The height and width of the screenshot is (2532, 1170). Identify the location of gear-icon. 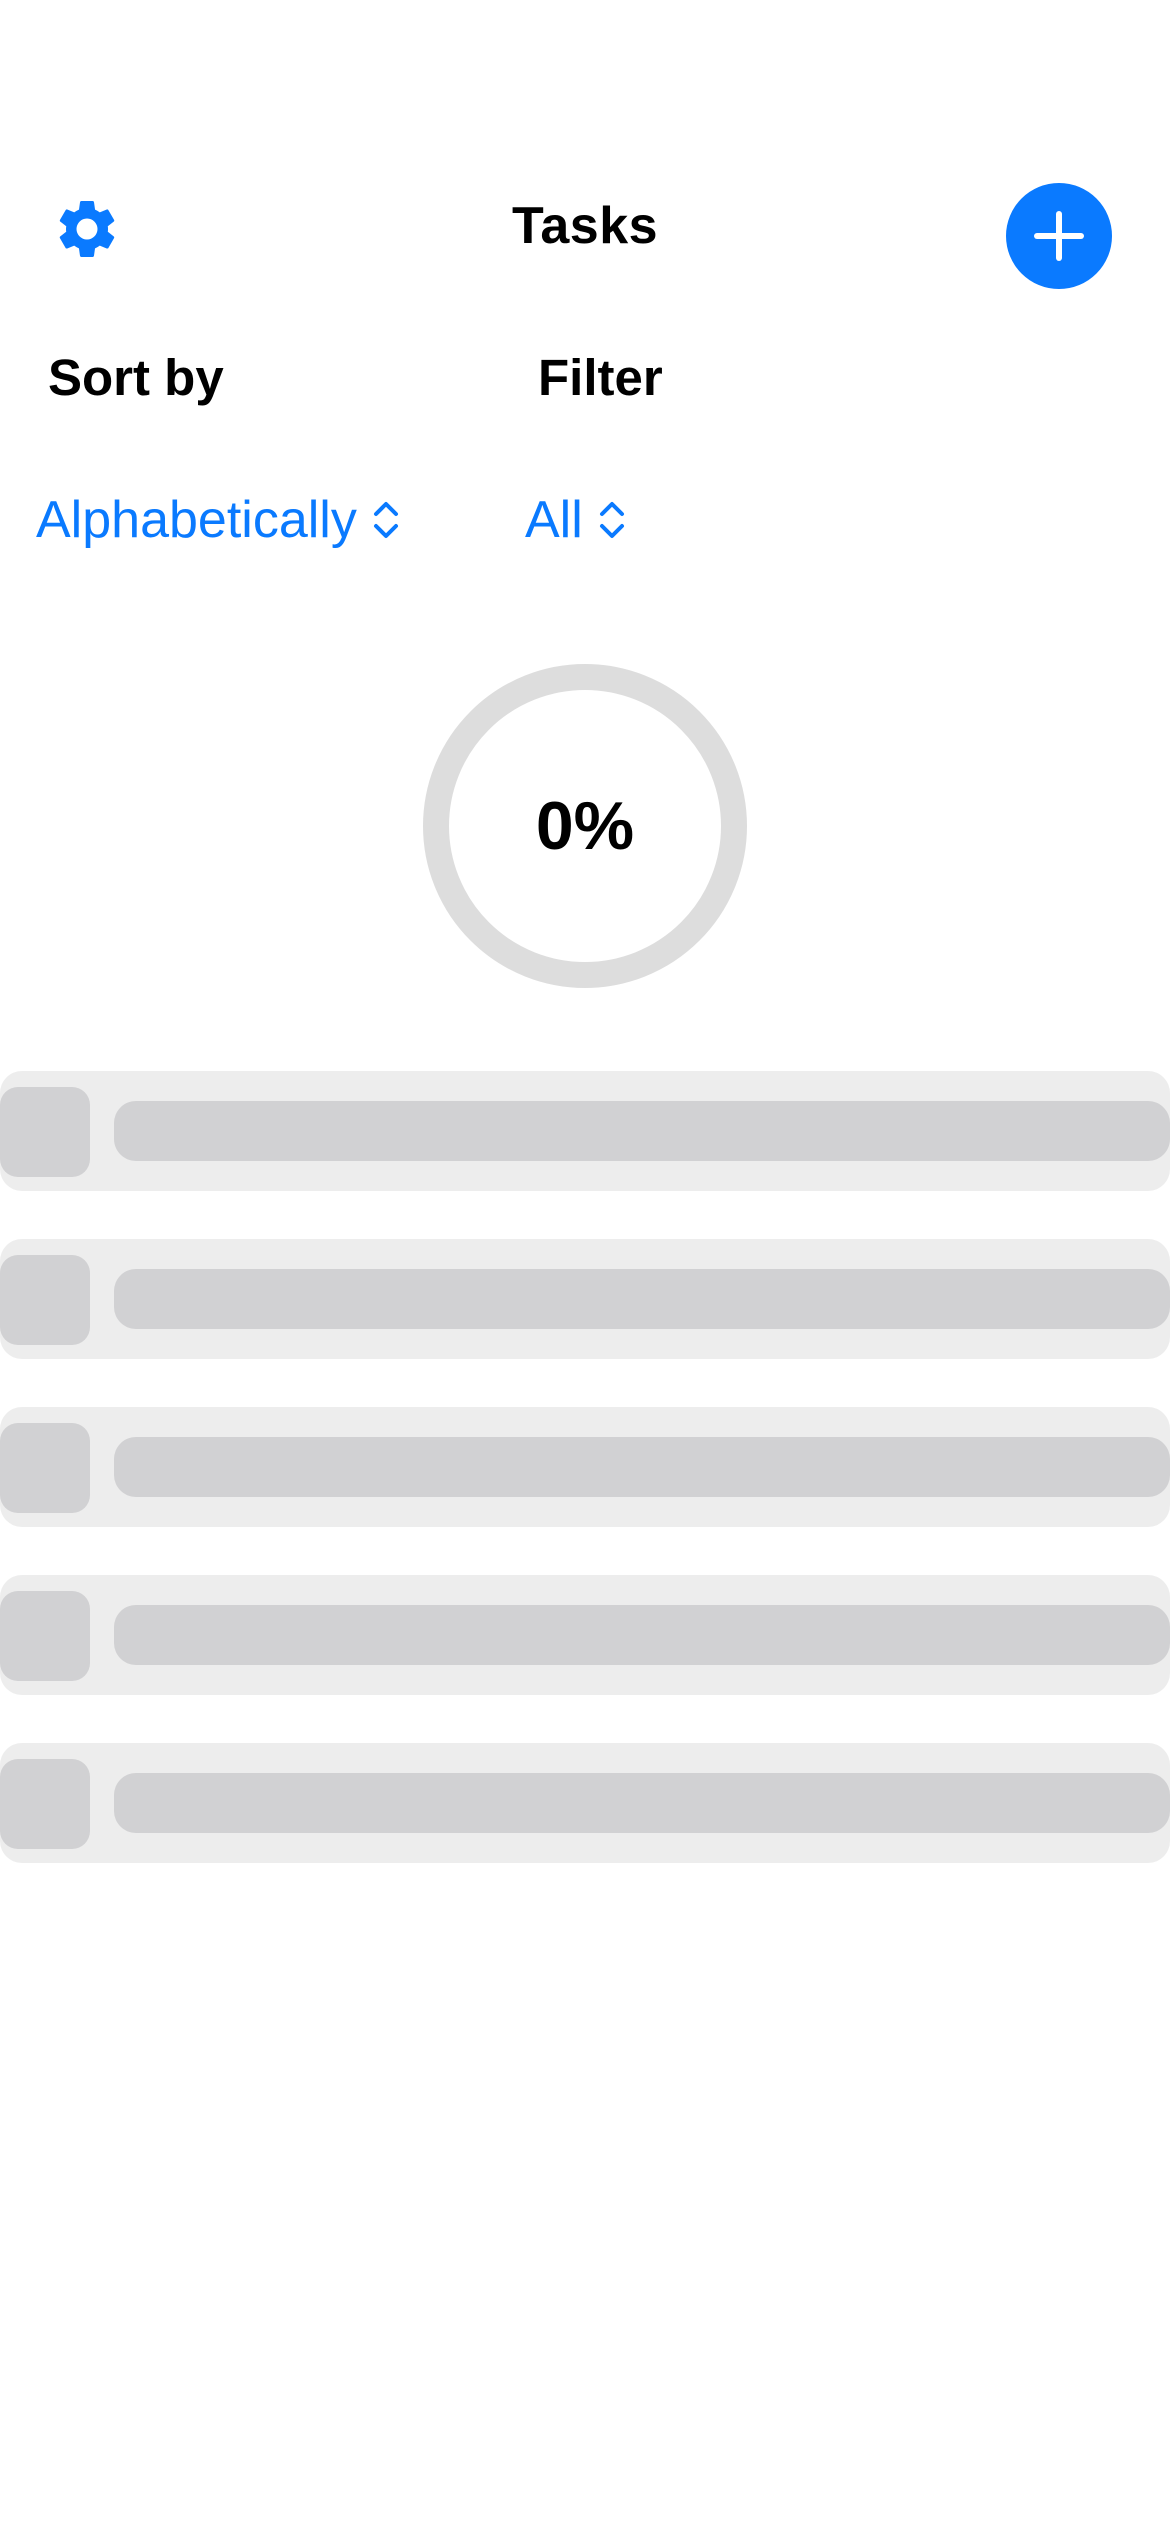
(87, 228).